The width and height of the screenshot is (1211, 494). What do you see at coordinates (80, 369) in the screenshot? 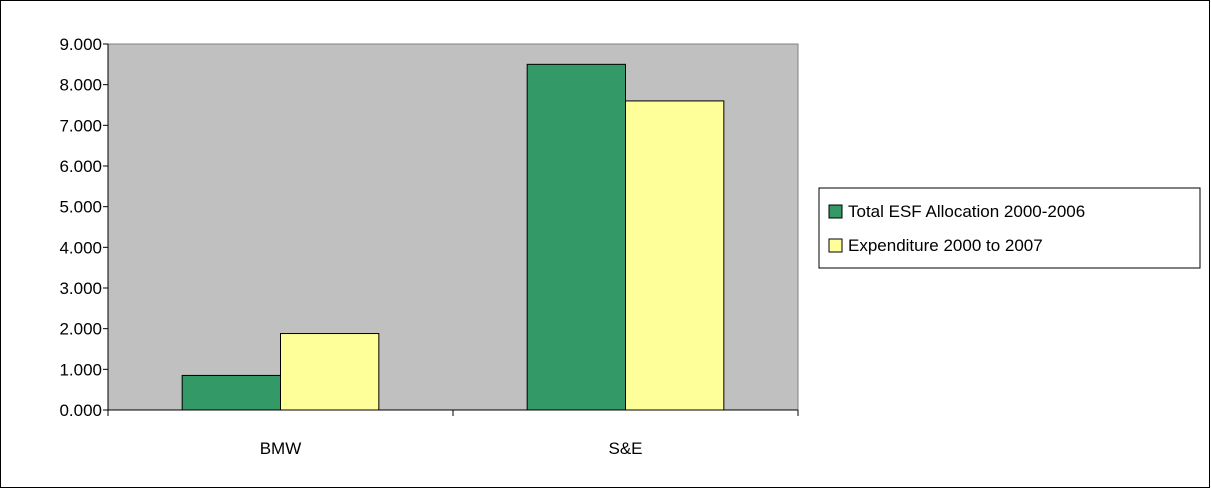
I see `y-tick-label: 1.000` at bounding box center [80, 369].